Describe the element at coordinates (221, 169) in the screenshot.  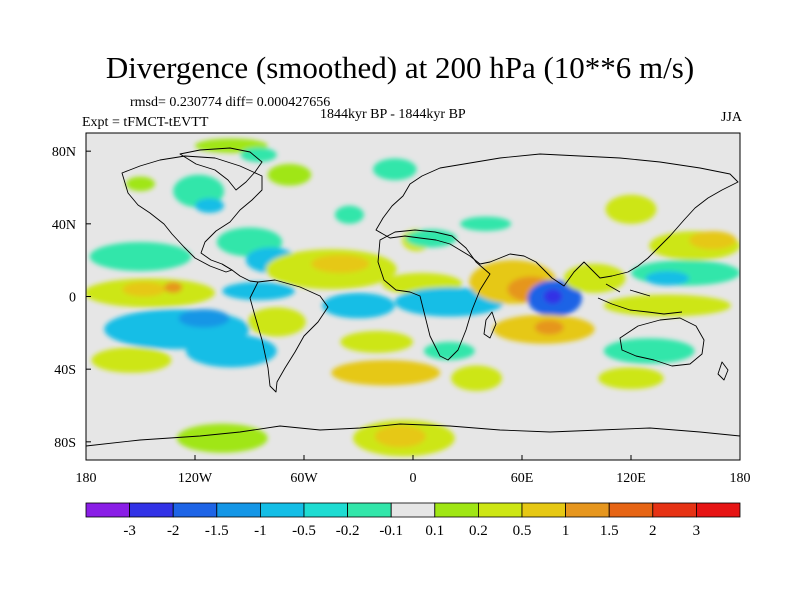
I see `coastline-greenland` at that location.